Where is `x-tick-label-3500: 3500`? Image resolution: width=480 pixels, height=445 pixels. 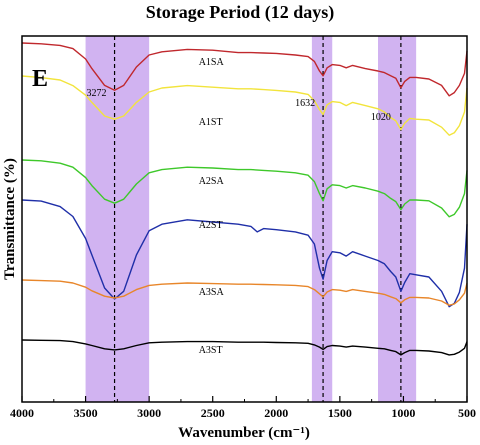 x-tick-label-3500: 3500 is located at coordinates (86, 413).